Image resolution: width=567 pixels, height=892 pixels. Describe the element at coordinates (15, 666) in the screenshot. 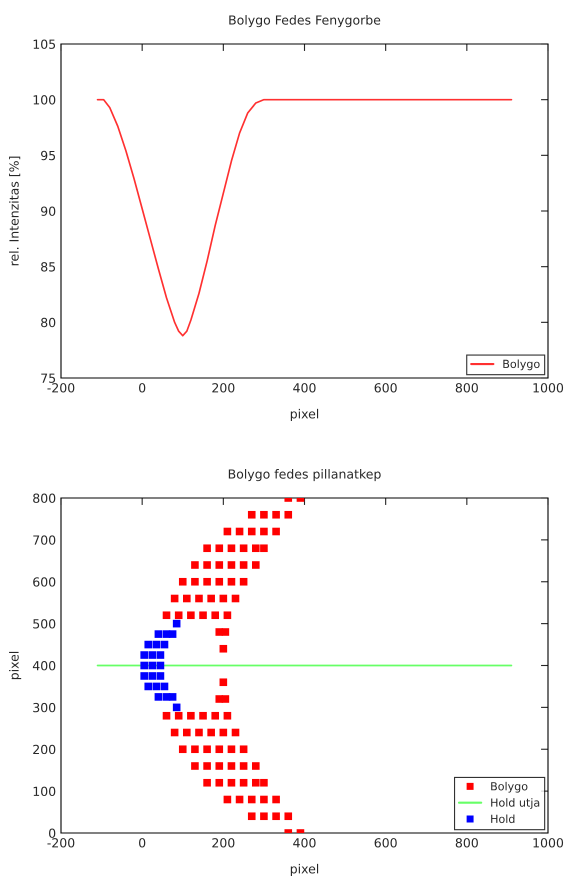

I see `y-axis-title: pixel` at that location.